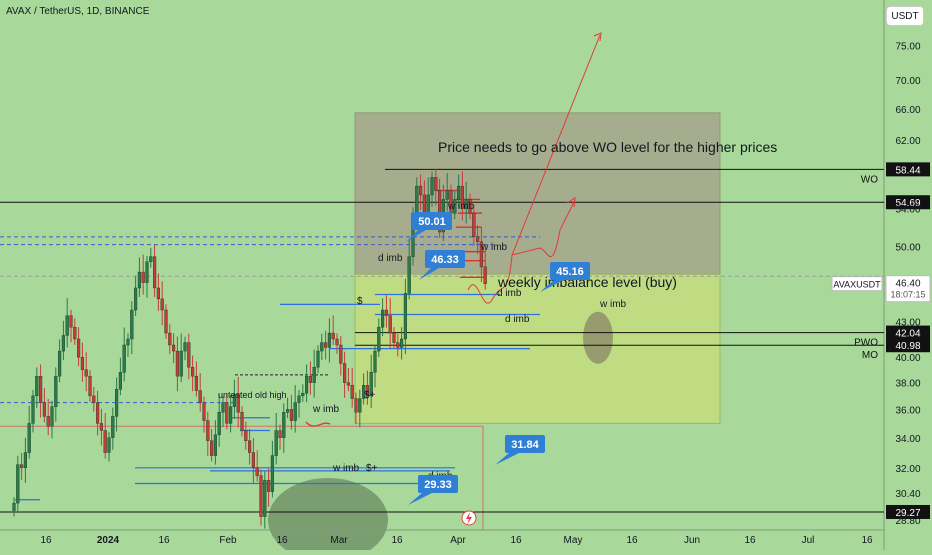  I want to click on level-price-tag-text: 42.04, so click(907, 334).